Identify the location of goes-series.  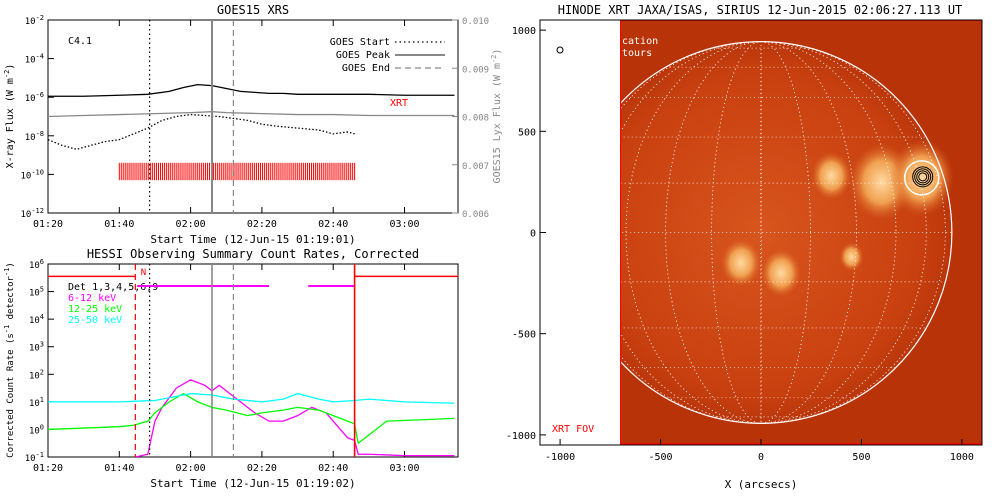
(251, 117).